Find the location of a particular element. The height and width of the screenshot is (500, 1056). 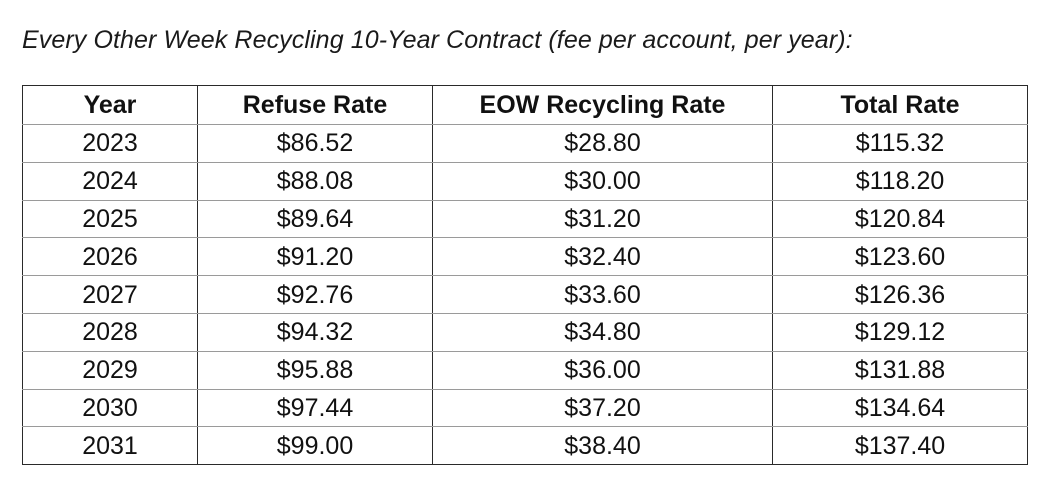

cell-eow-recycling-rate: $31.20 is located at coordinates (602, 219).